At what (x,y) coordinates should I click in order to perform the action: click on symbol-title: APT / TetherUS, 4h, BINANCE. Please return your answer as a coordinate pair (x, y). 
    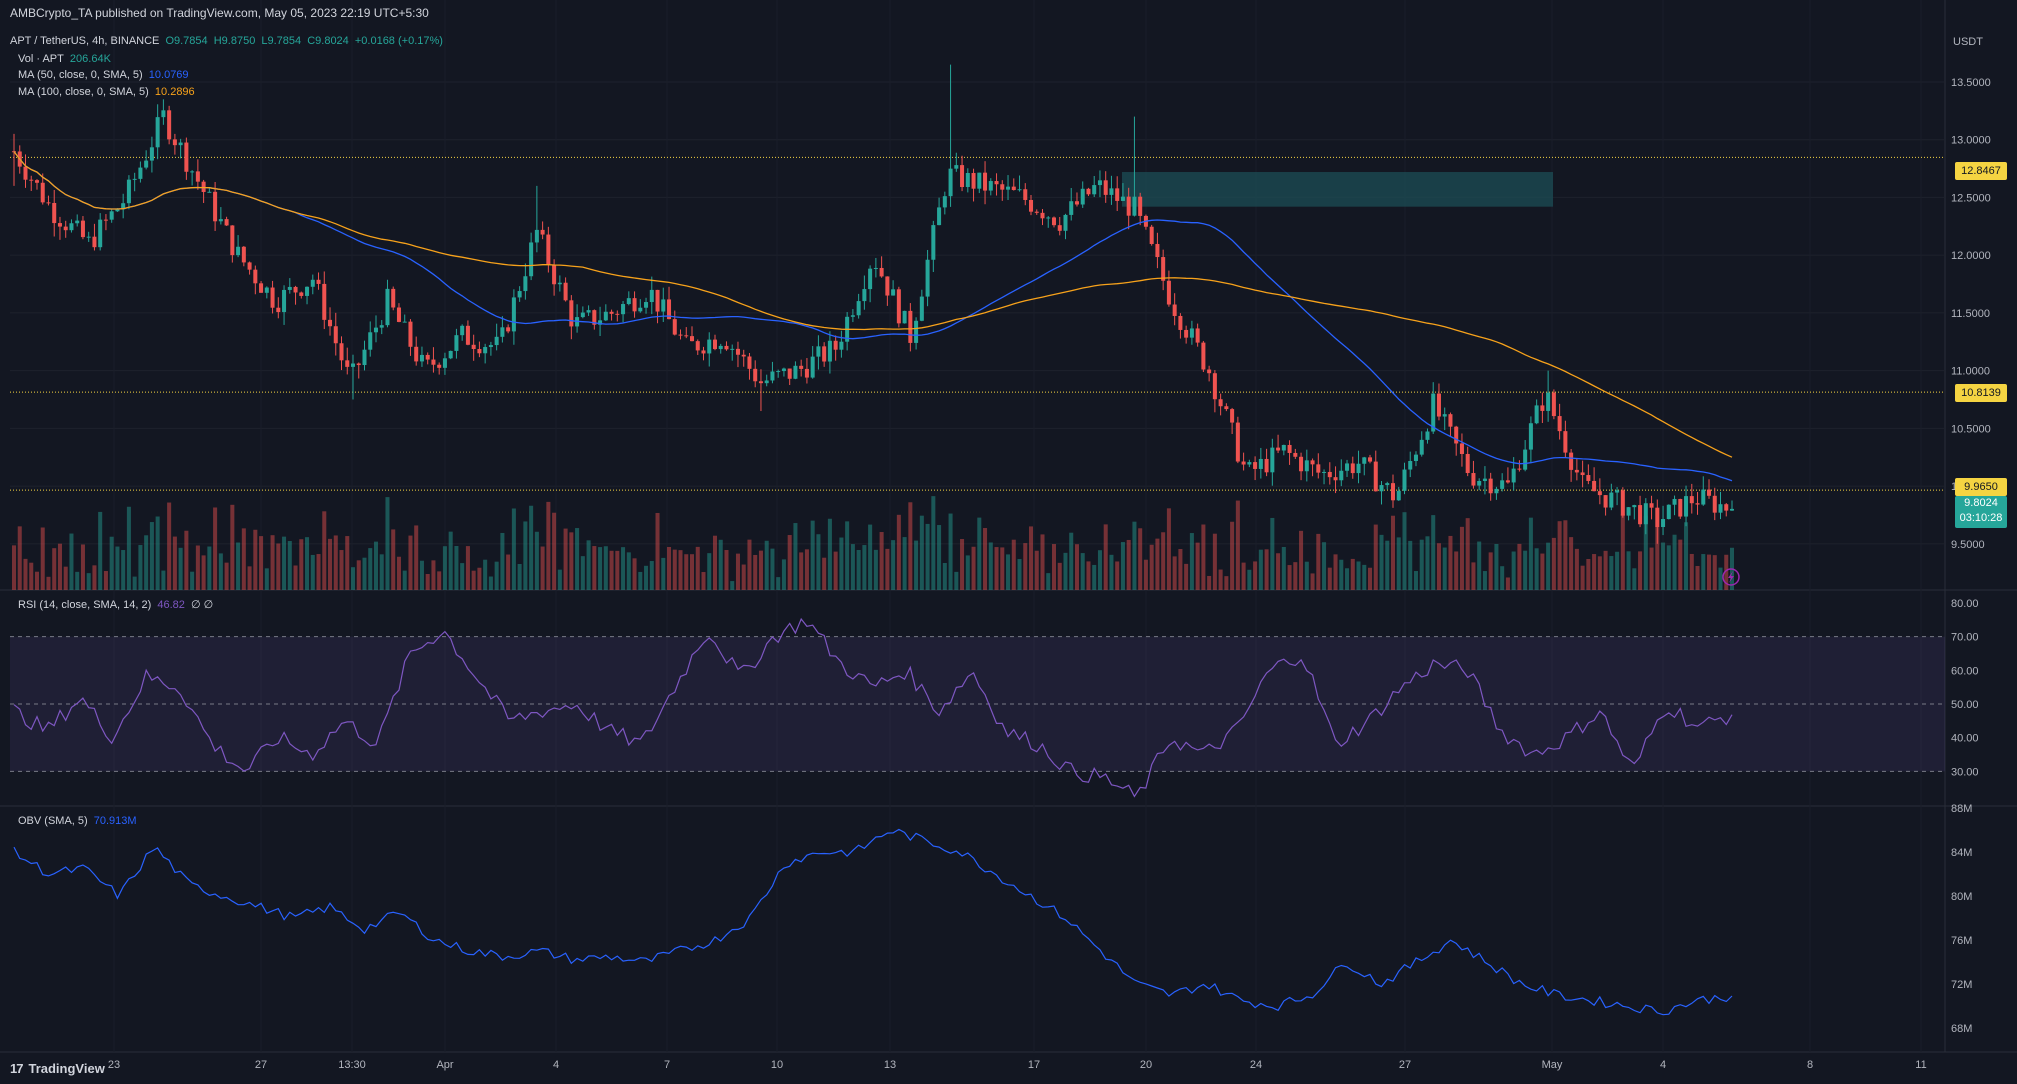
    Looking at the image, I should click on (85, 41).